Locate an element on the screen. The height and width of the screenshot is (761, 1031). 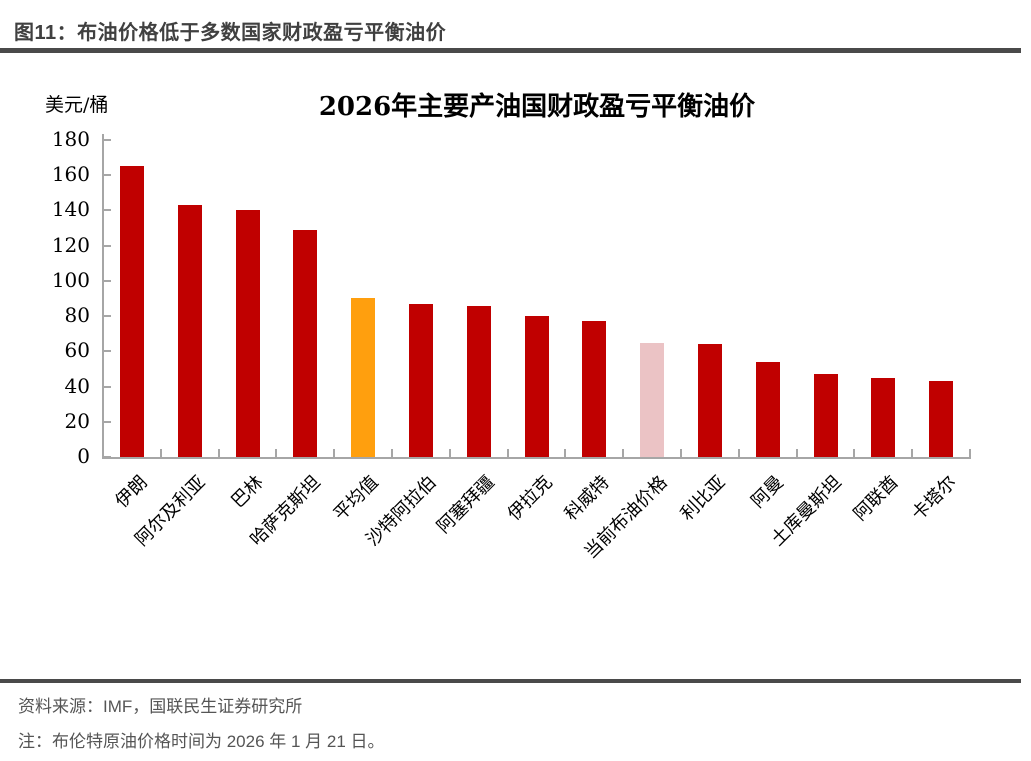
y-axis-tick-label: 60 is located at coordinates (77, 350).